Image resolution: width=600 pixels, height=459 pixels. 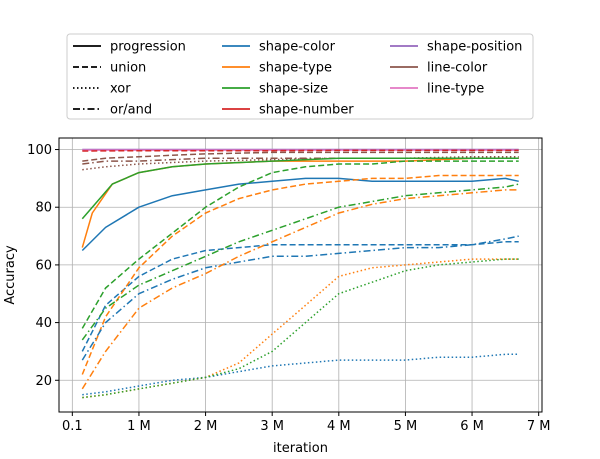 I want to click on legend-label-line-color: line-color, so click(x=457, y=68).